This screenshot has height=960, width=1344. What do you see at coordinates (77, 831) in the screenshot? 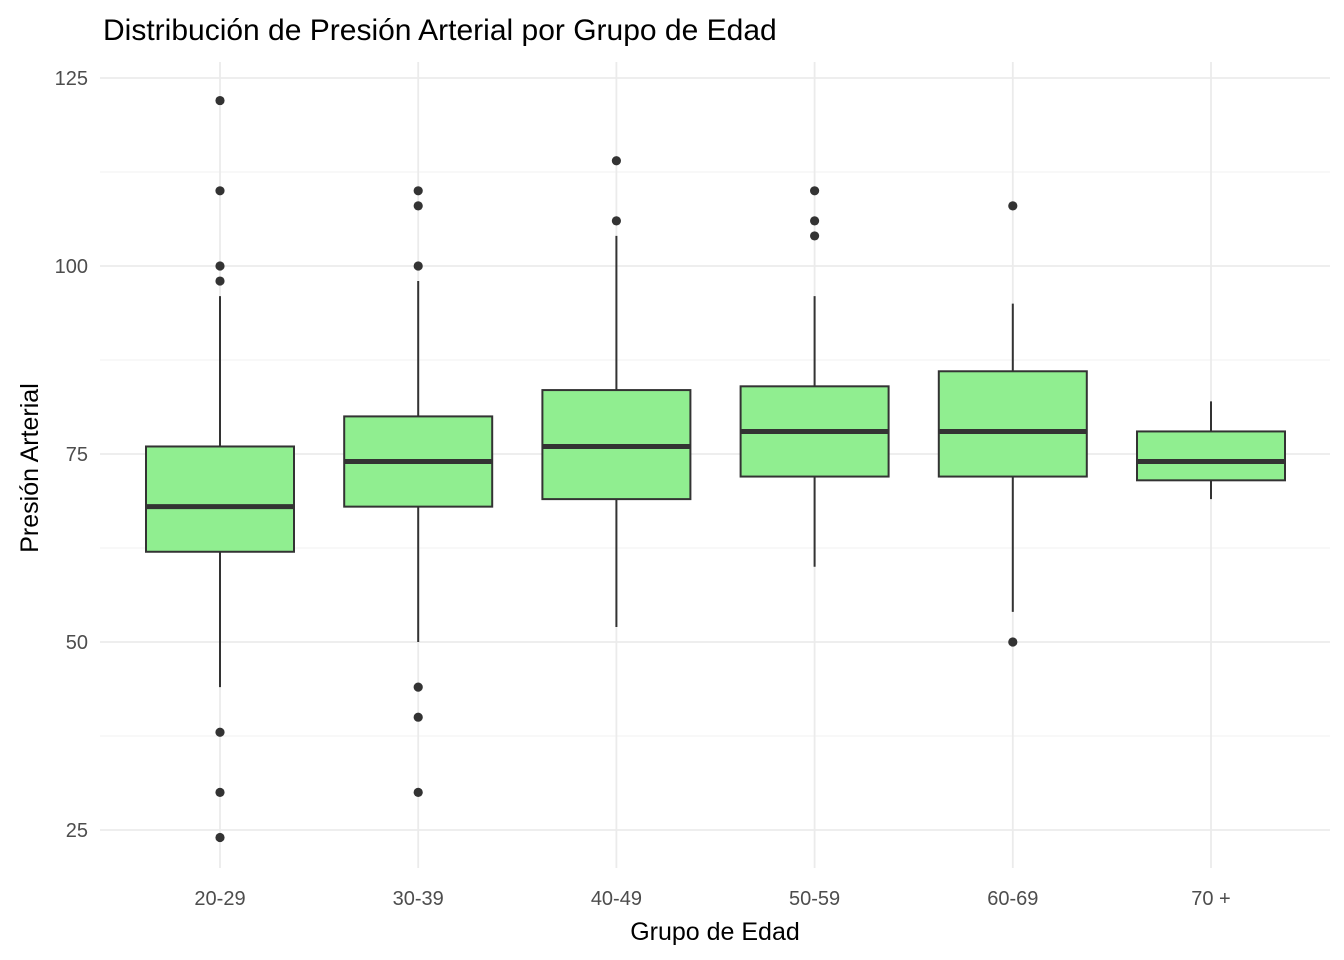
I see `y-tick-label: 25` at bounding box center [77, 831].